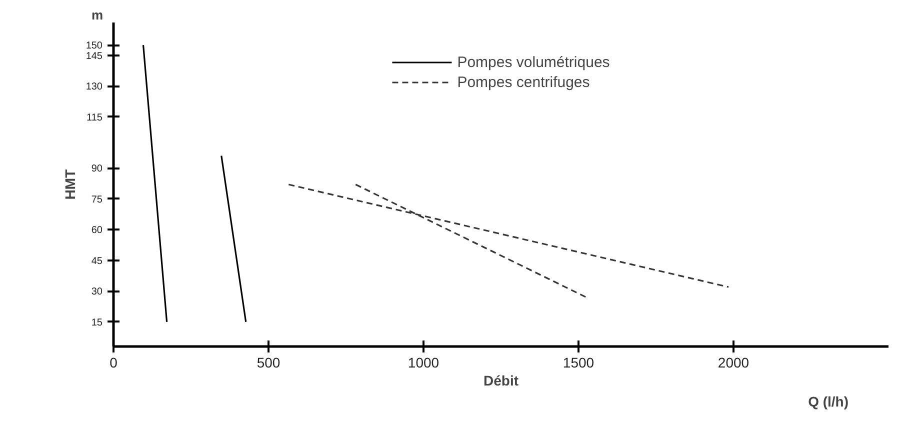 This screenshot has width=898, height=424. Describe the element at coordinates (97, 261) in the screenshot. I see `y-tick-label: 45` at that location.